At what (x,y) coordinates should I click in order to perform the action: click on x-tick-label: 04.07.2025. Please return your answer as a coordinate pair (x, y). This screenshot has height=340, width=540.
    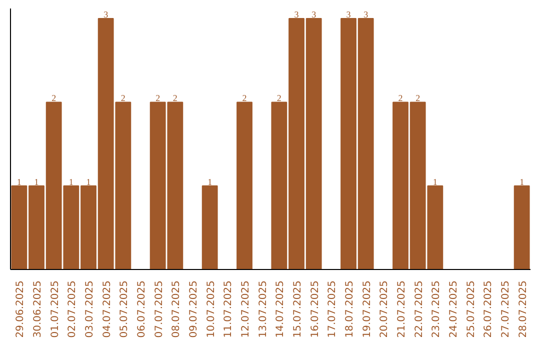
    Looking at the image, I should click on (107, 309).